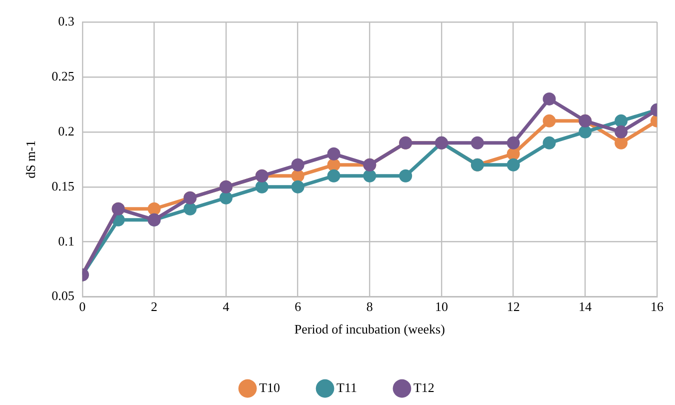  What do you see at coordinates (30, 159) in the screenshot?
I see `y-axis-title: dS m-1` at bounding box center [30, 159].